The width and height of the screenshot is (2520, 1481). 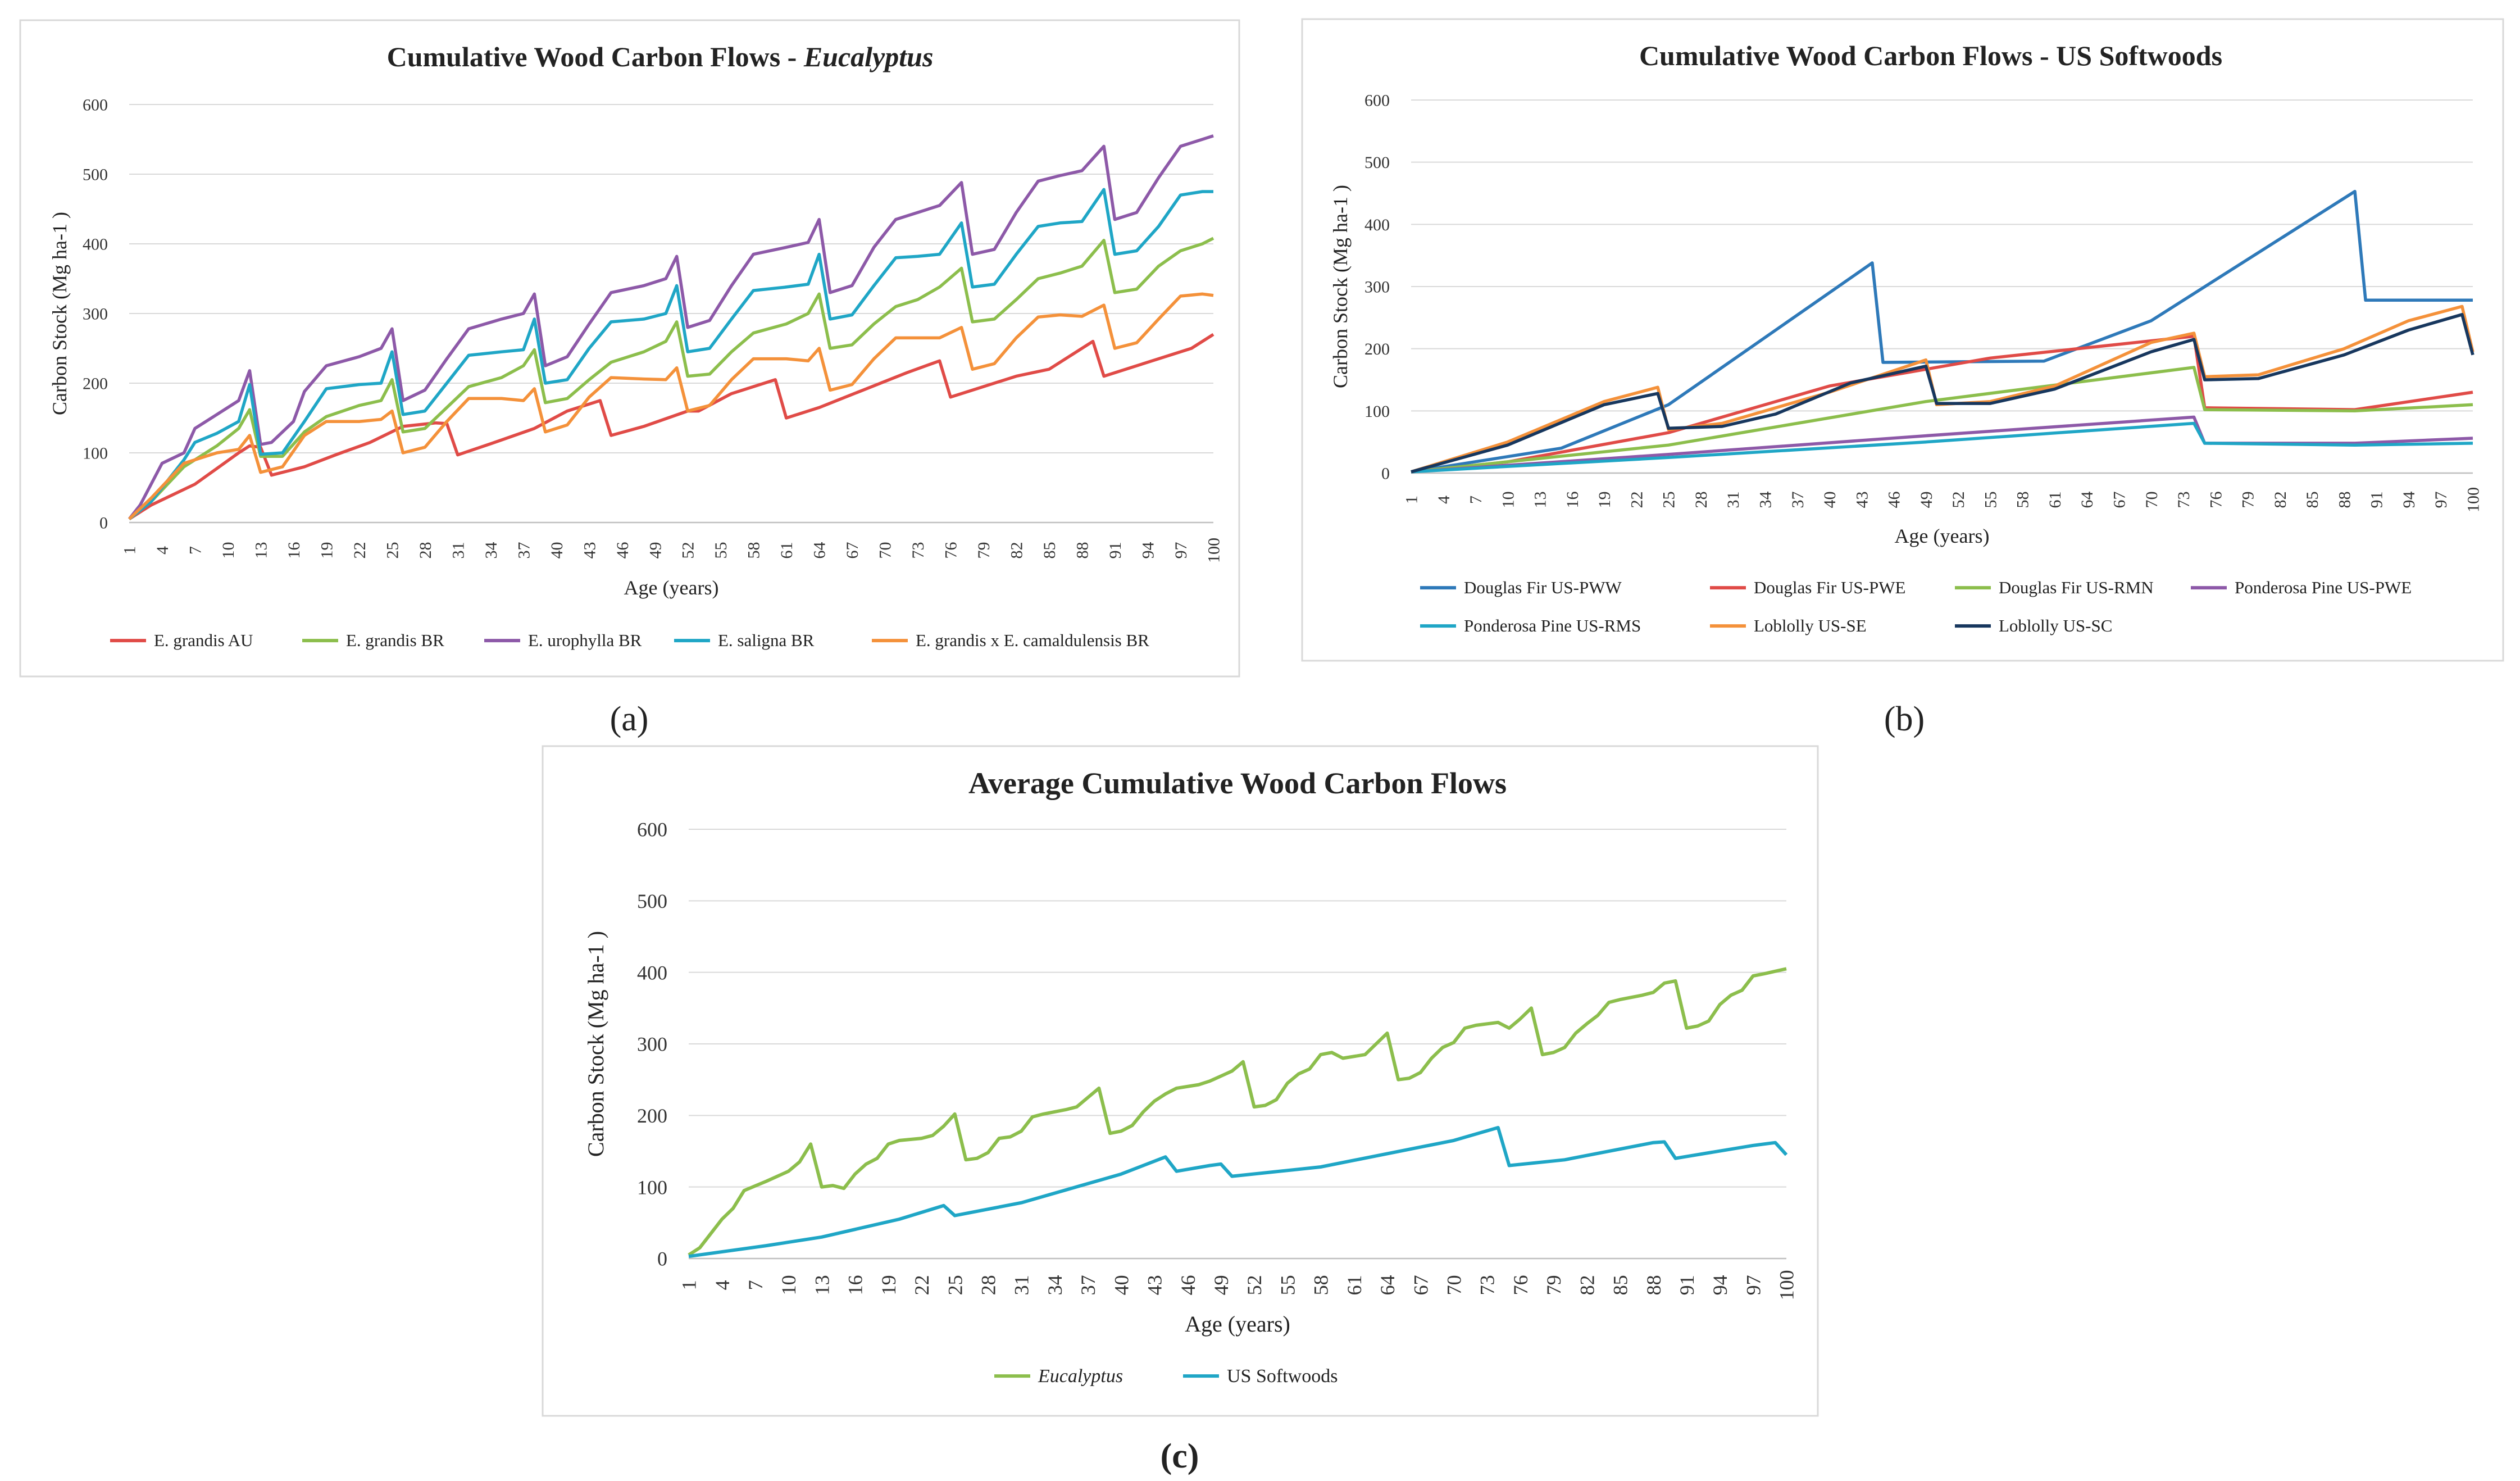 What do you see at coordinates (852, 550) in the screenshot?
I see `x-tick-label: 67` at bounding box center [852, 550].